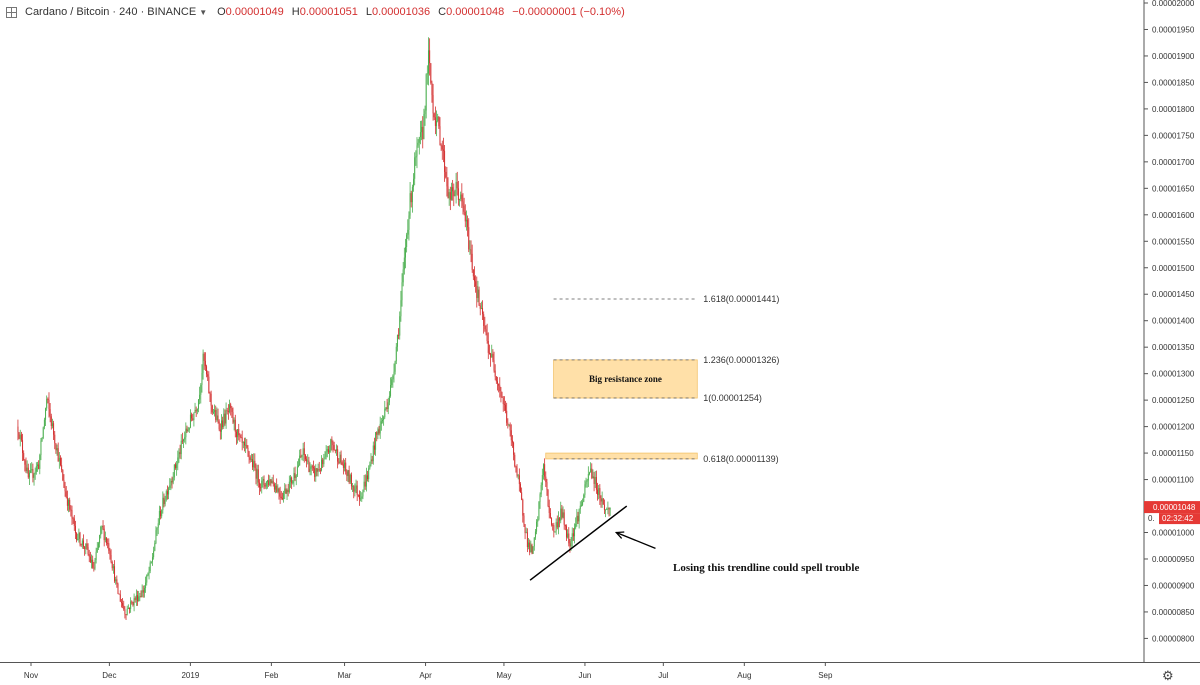  I want to click on y-tick-label: 0.00001100, so click(1173, 480).